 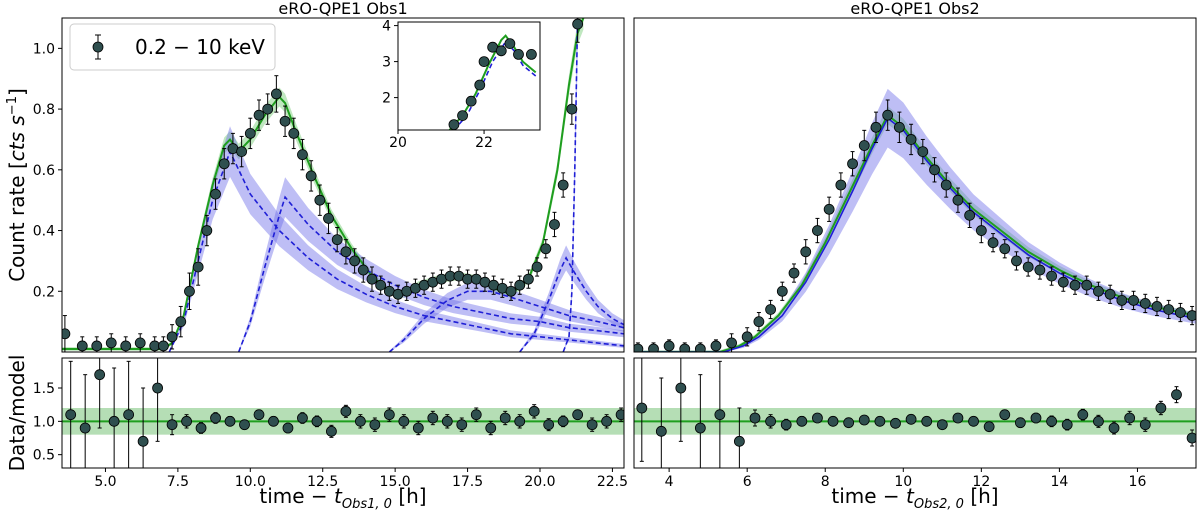 I want to click on y-tick-label: 0.8, so click(x=44, y=110).